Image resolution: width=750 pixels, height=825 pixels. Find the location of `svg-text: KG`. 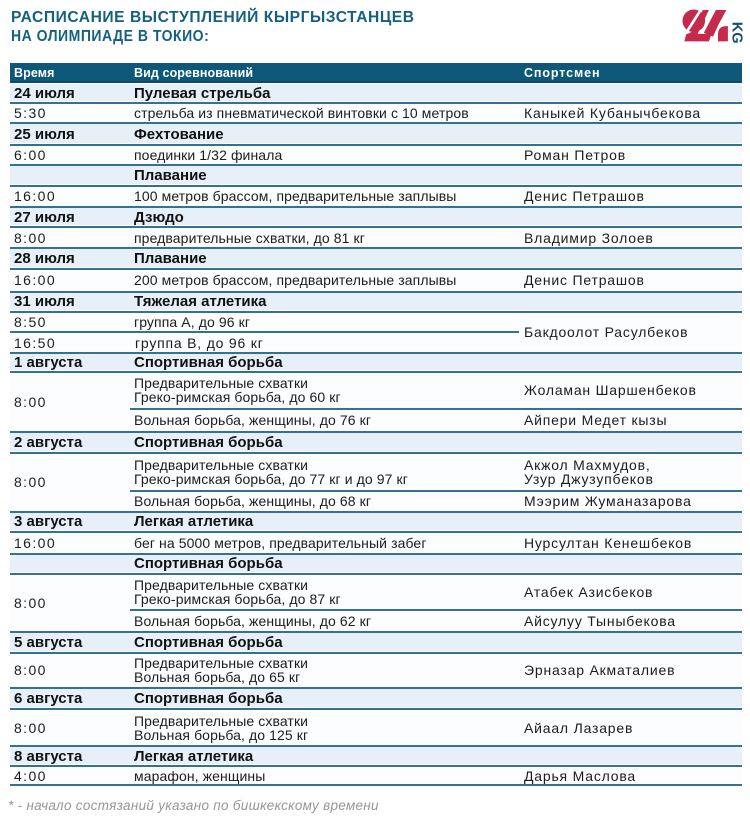

svg-text: KG is located at coordinates (737, 33).